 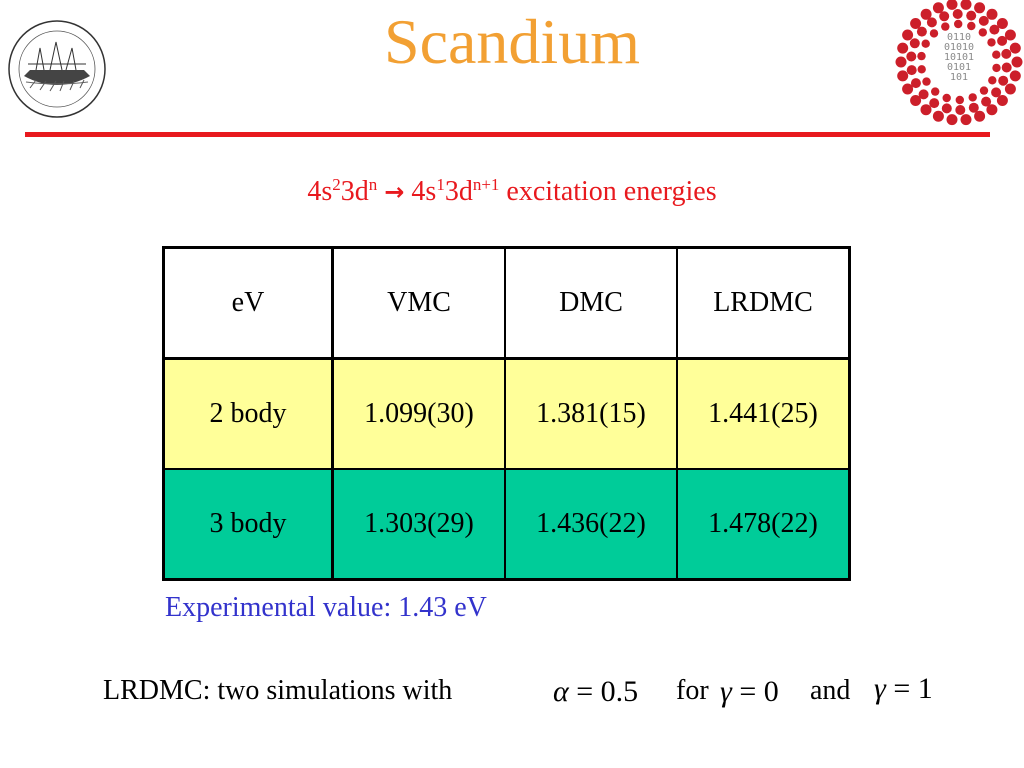 I want to click on table-header-row: eV VMC DMC LRDMC, so click(x=506, y=303).